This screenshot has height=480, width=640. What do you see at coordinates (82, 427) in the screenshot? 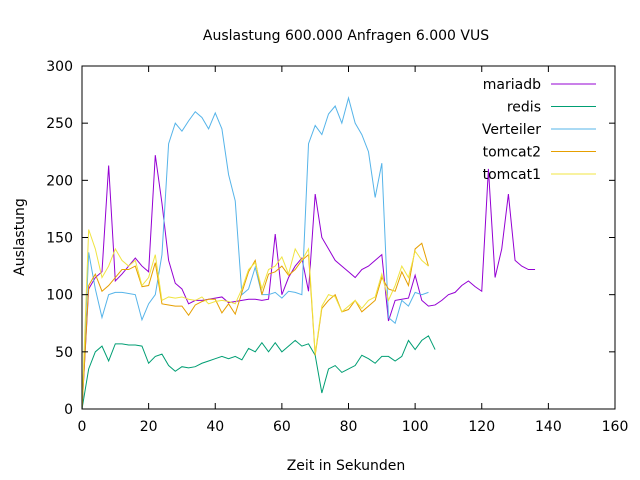
I see `x-tick-label: 0` at bounding box center [82, 427].